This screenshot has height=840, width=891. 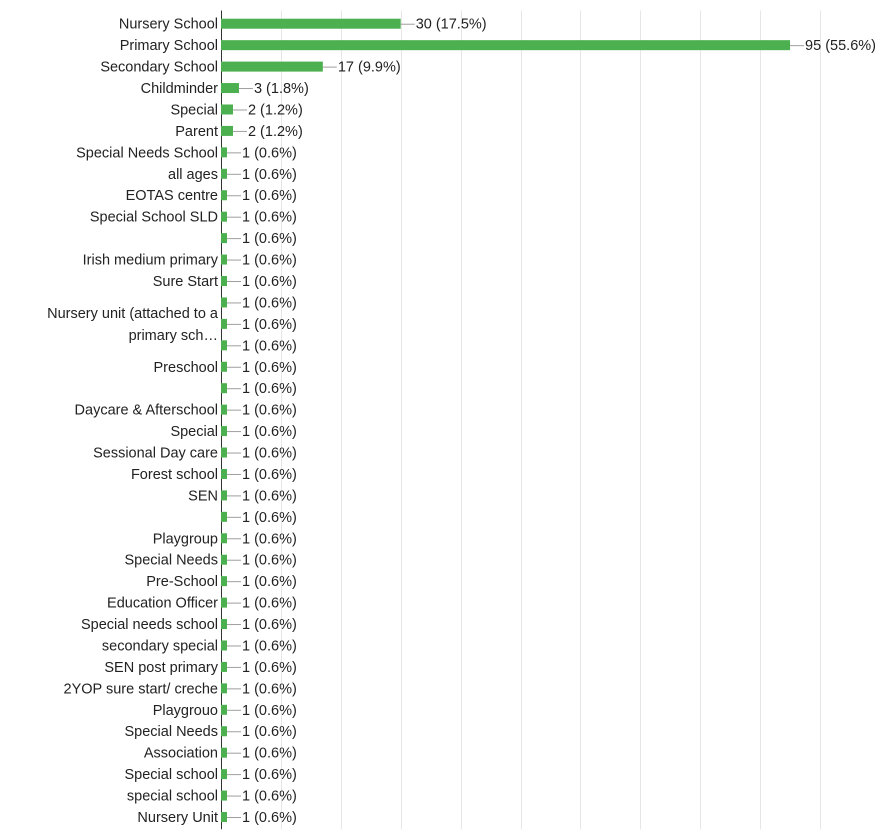 I want to click on category-label: Childminder, so click(x=180, y=89).